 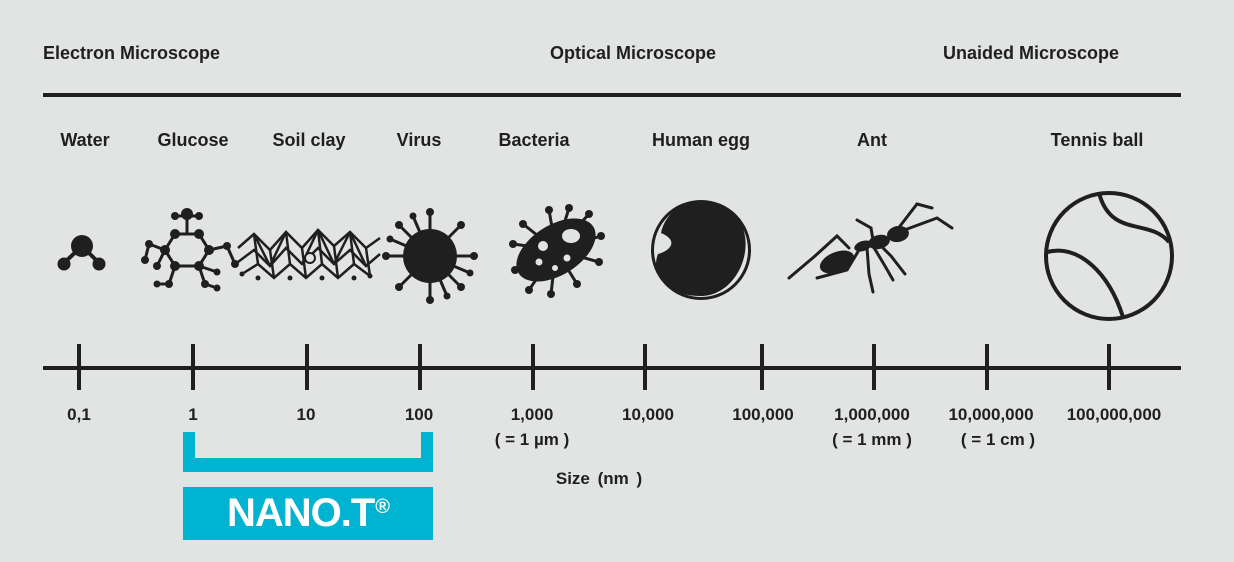 I want to click on header-rule, so click(x=612, y=95).